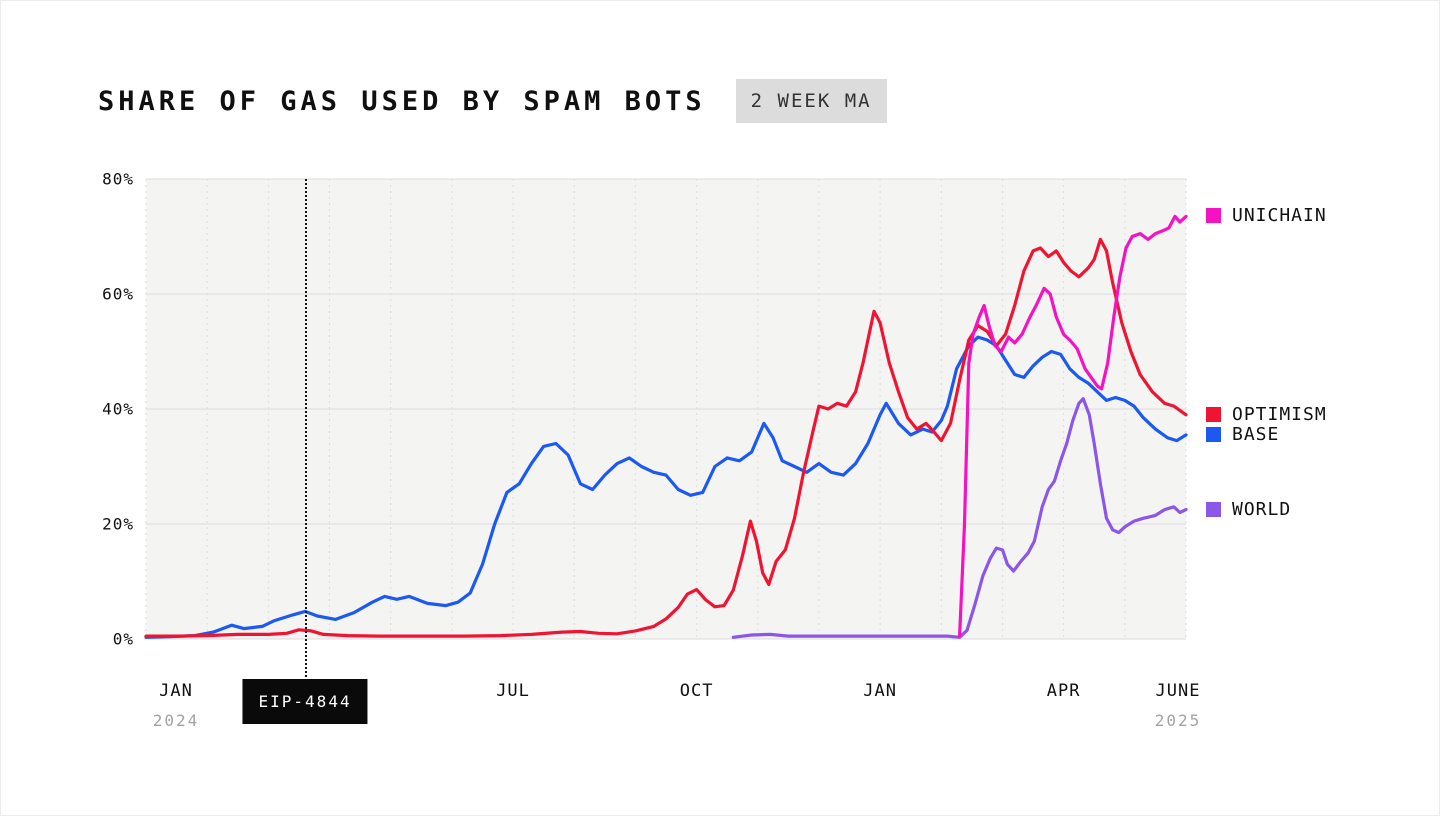 This screenshot has height=816, width=1440. What do you see at coordinates (1213, 434) in the screenshot?
I see `legend-swatch-base` at bounding box center [1213, 434].